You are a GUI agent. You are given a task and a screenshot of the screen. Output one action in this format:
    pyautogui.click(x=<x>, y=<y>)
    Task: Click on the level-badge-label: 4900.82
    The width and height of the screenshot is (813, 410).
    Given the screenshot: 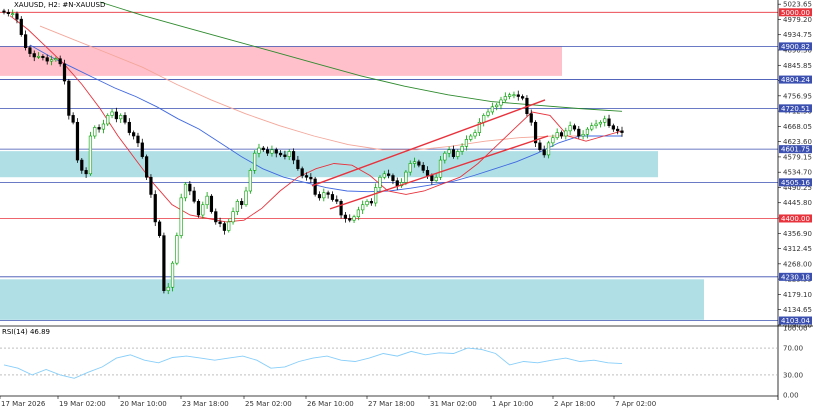 What is the action you would take?
    pyautogui.click(x=795, y=47)
    